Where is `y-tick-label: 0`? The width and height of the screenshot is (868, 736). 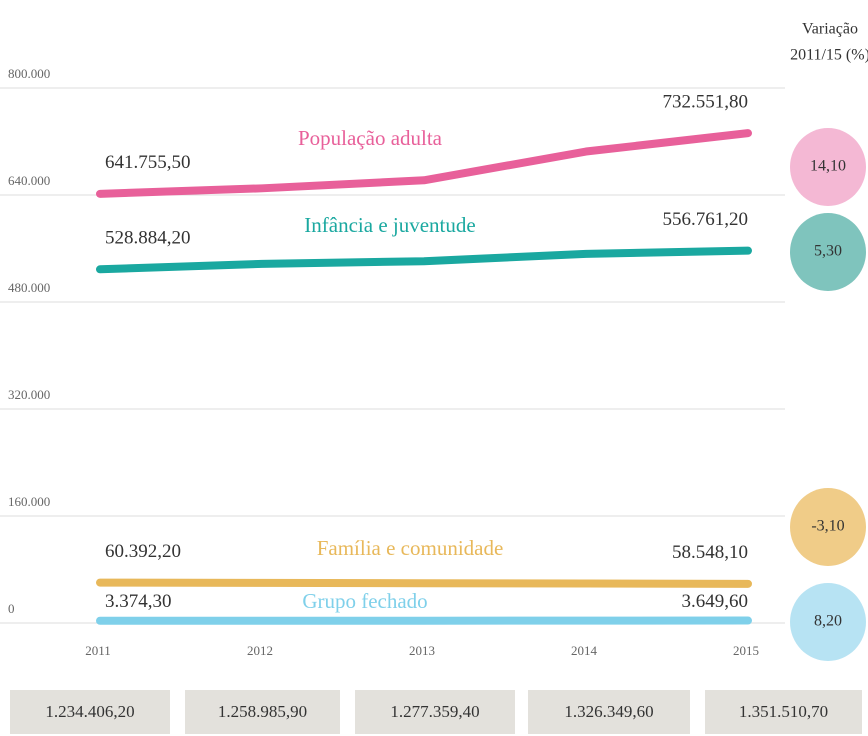
y-tick-label: 0 is located at coordinates (11, 608).